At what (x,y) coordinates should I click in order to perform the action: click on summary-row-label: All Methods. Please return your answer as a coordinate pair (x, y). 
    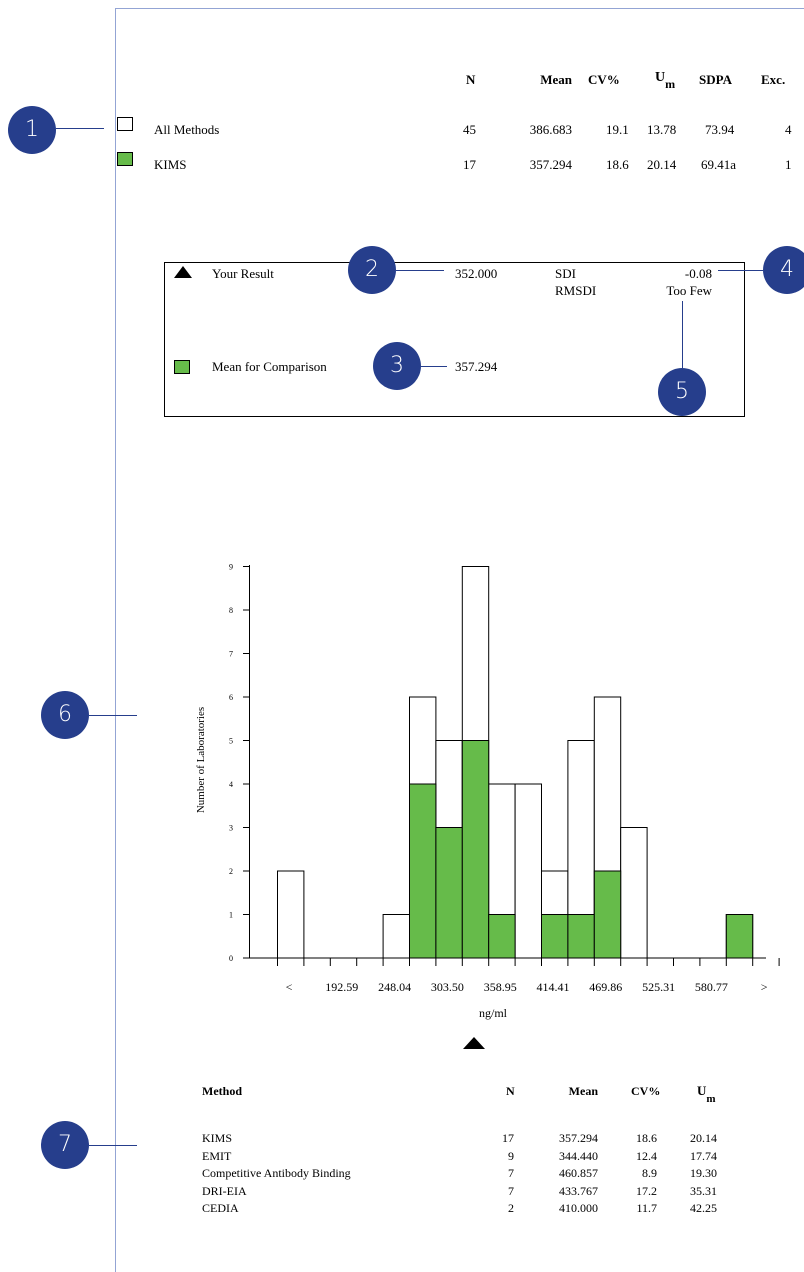
    Looking at the image, I should click on (187, 129).